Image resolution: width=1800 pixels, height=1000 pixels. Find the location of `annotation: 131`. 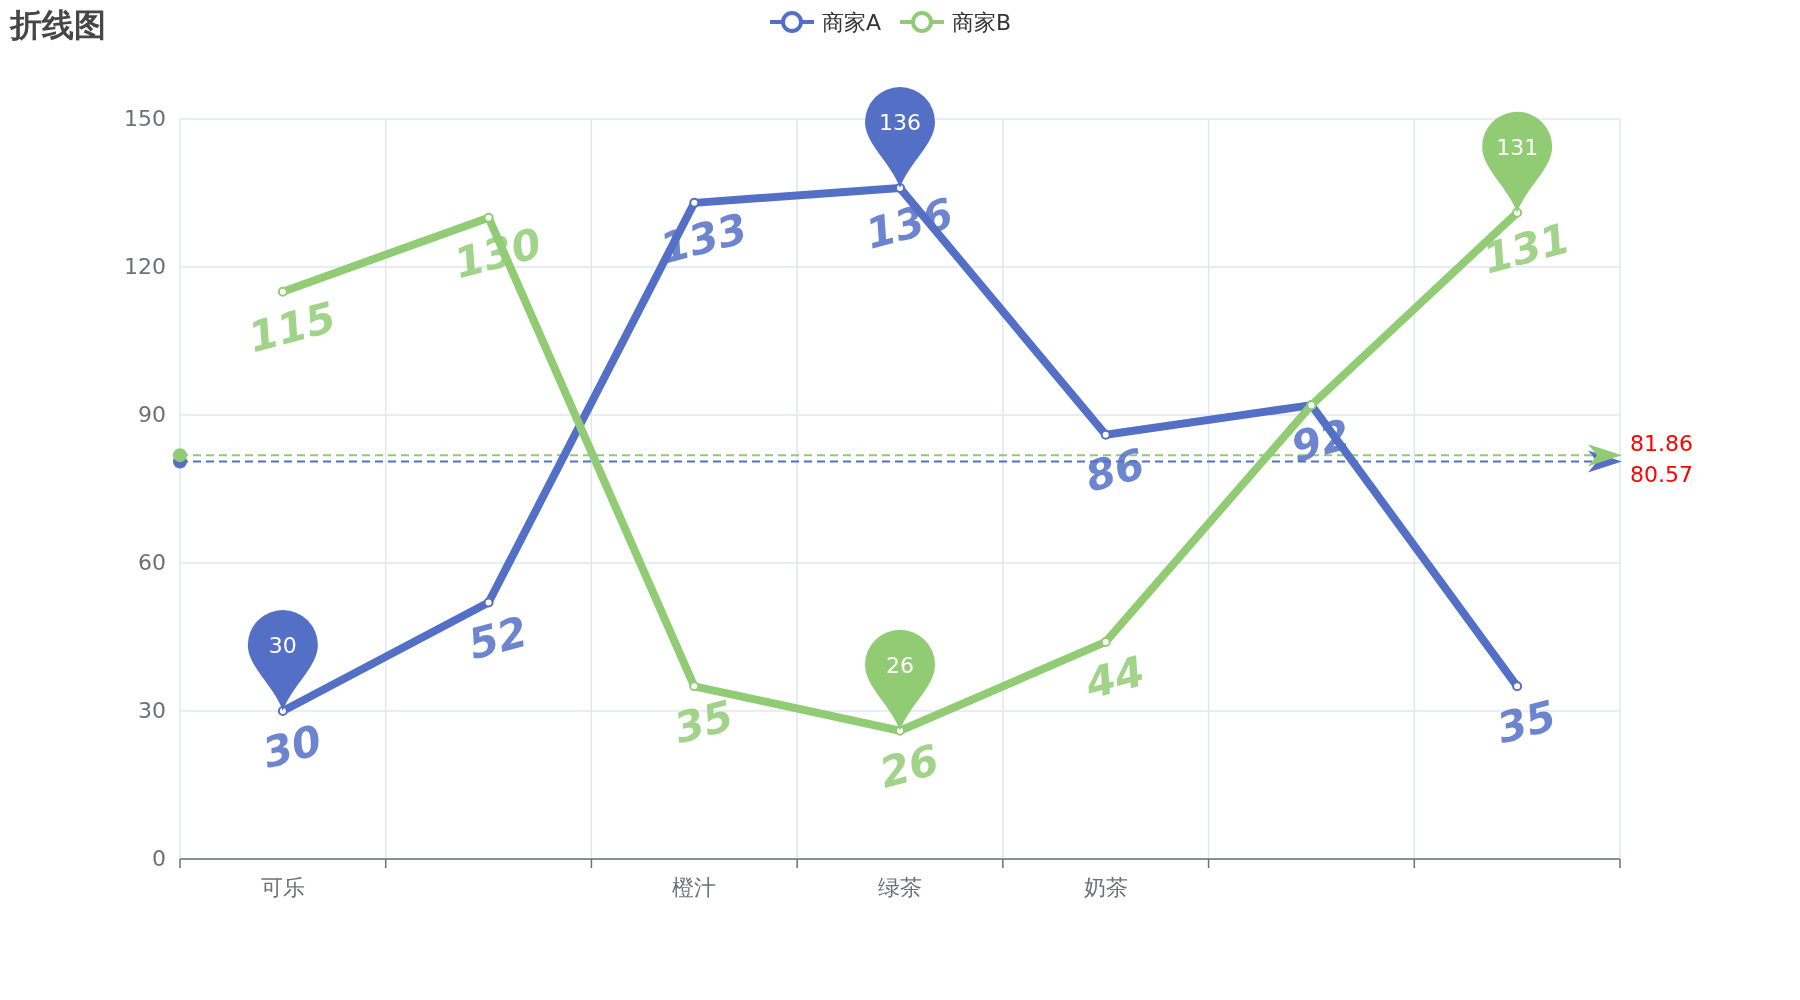

annotation: 131 is located at coordinates (1517, 147).